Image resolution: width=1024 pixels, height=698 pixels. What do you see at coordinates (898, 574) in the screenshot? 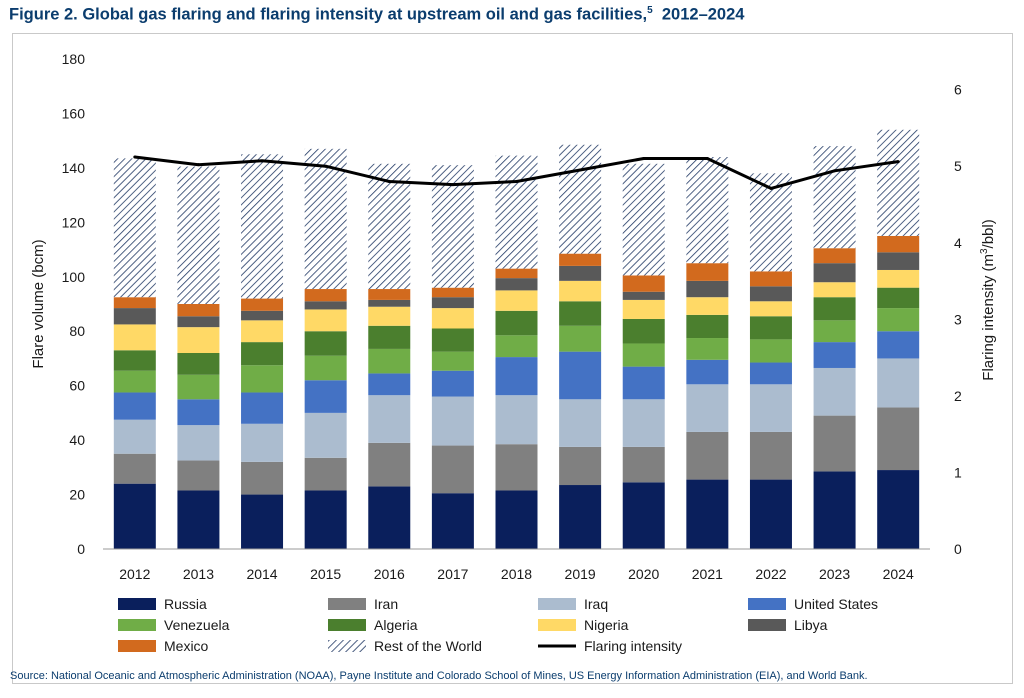
I see `x-tick-label: 2024` at bounding box center [898, 574].